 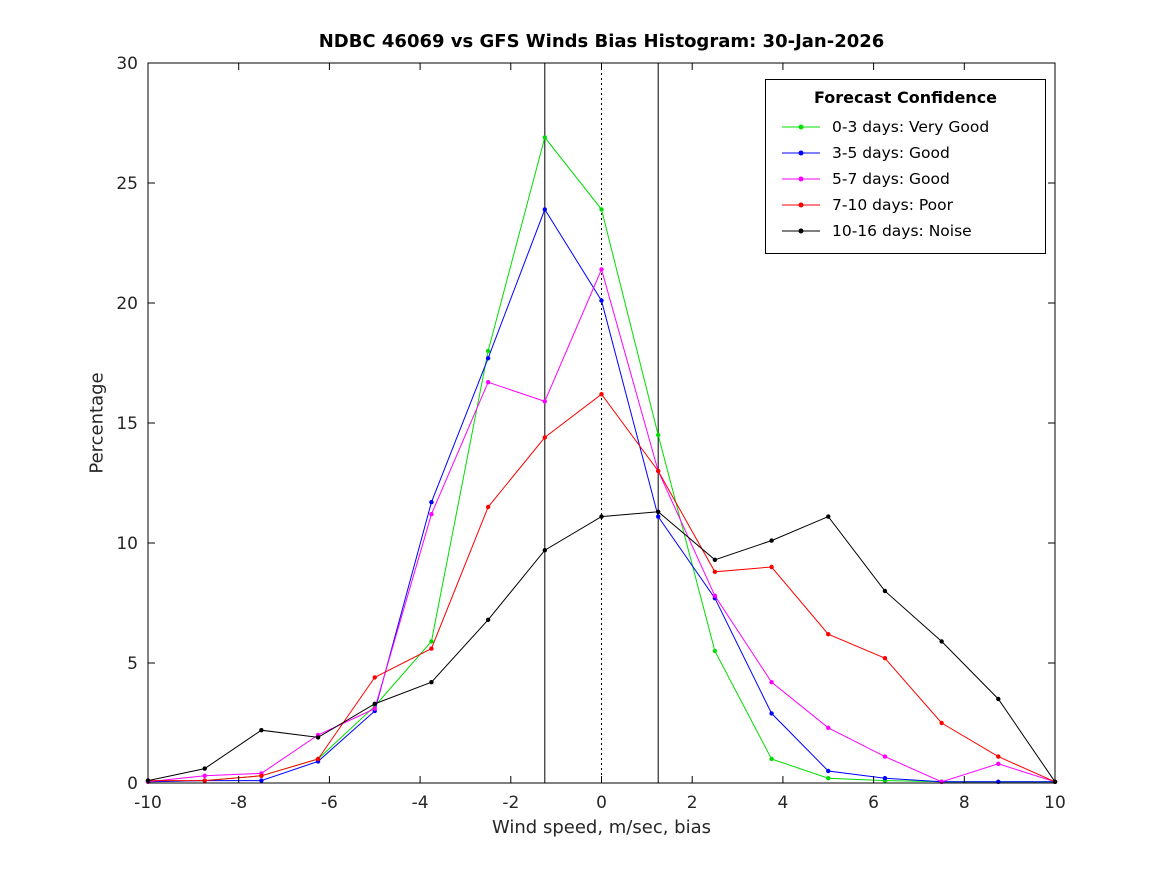 What do you see at coordinates (911, 127) in the screenshot?
I see `legend-label: 0-3 days: Very Good` at bounding box center [911, 127].